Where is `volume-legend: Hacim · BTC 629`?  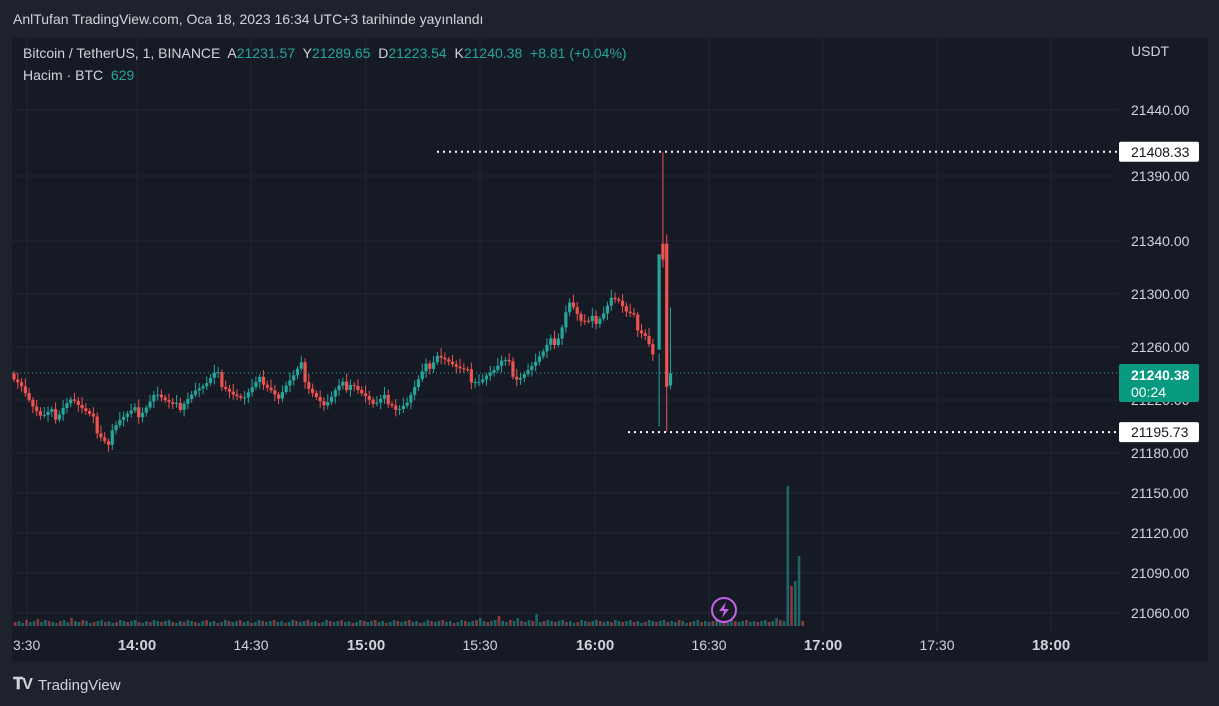
volume-legend: Hacim · BTC 629 is located at coordinates (78, 75).